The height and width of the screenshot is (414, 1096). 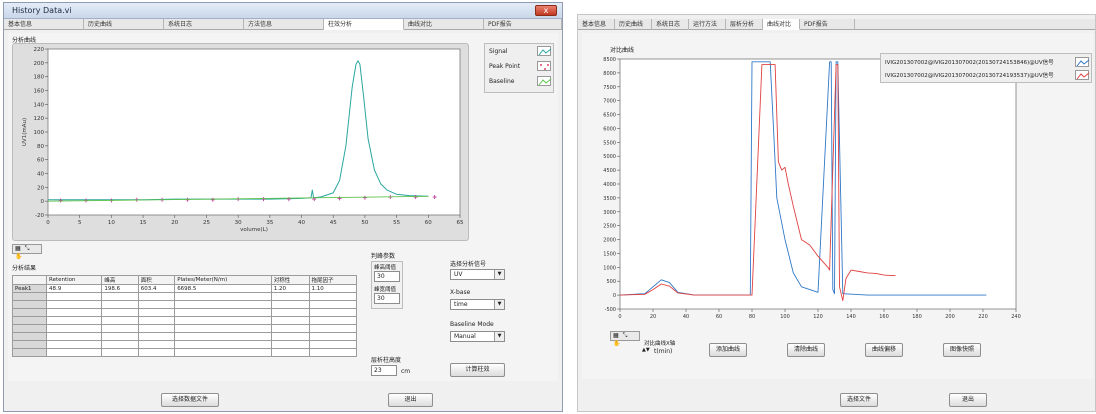 What do you see at coordinates (387, 298) in the screenshot?
I see `peak-width-threshold-input: 30` at bounding box center [387, 298].